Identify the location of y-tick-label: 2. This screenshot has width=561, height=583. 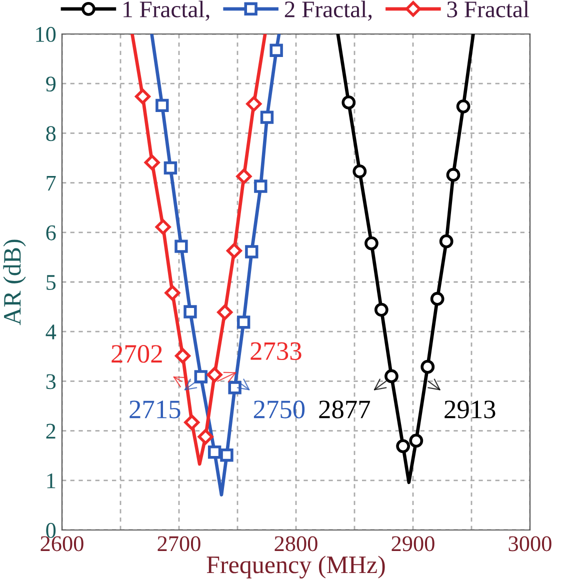
(51, 431).